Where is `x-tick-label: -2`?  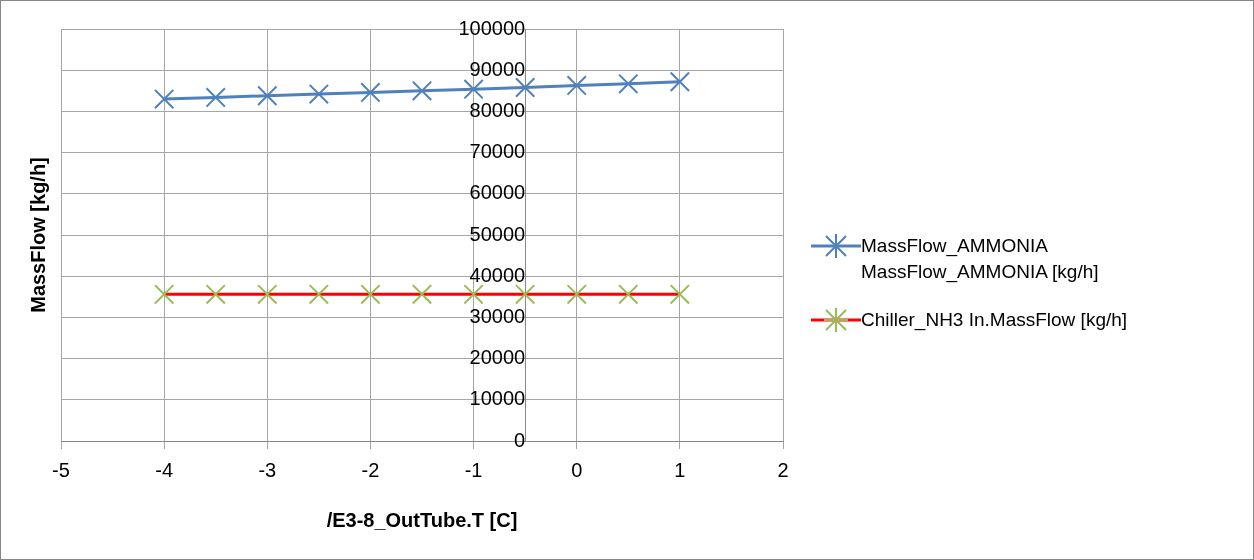 x-tick-label: -2 is located at coordinates (370, 469).